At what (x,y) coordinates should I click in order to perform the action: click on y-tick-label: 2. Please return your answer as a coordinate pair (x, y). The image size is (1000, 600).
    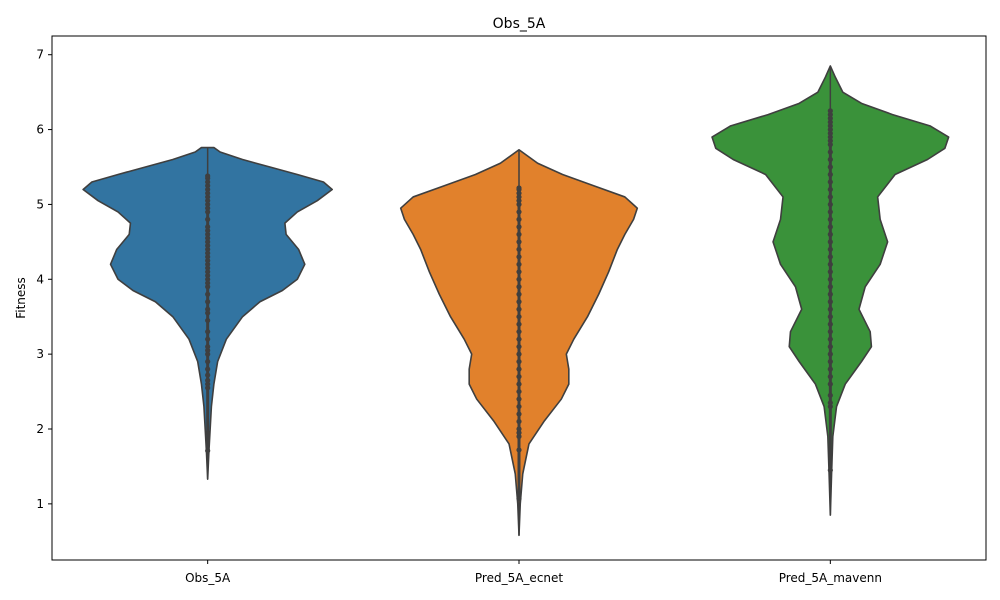
    Looking at the image, I should click on (40, 429).